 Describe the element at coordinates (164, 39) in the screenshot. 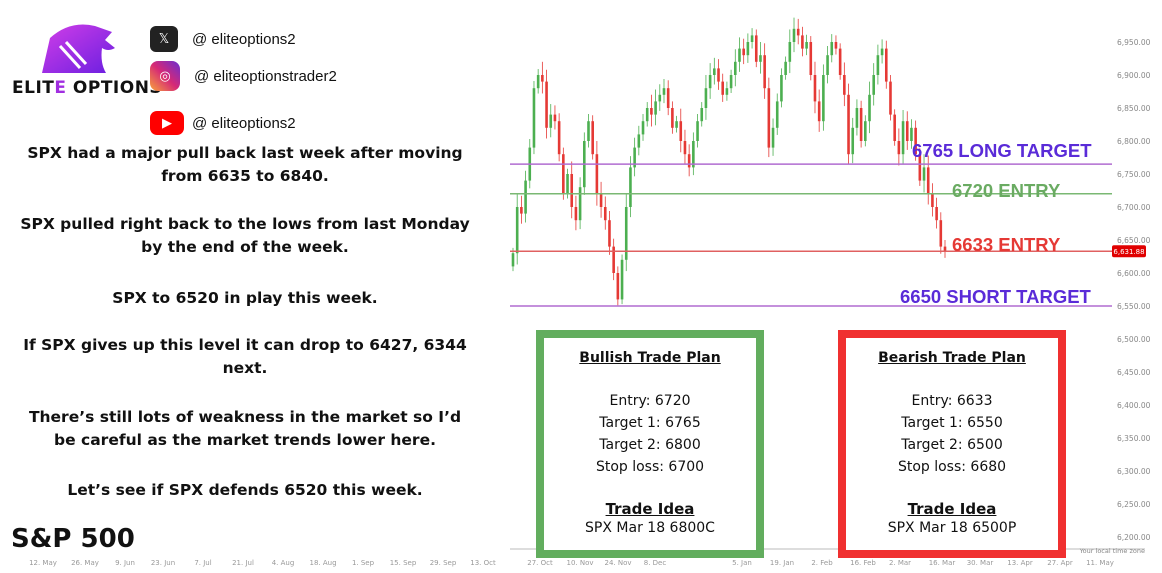

I see `x-icon: 𝕏` at that location.